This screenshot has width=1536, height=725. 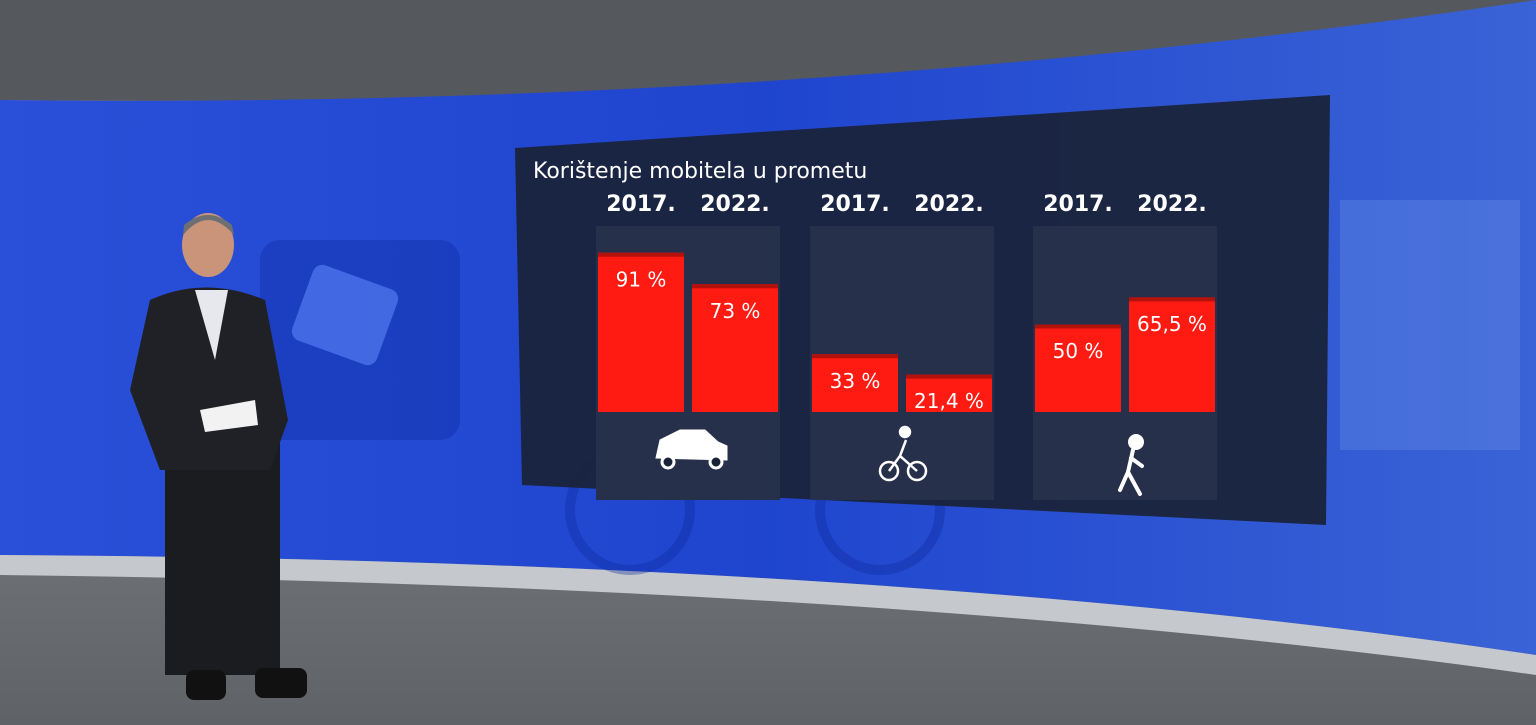 I want to click on value-label: 73 %, so click(x=735, y=311).